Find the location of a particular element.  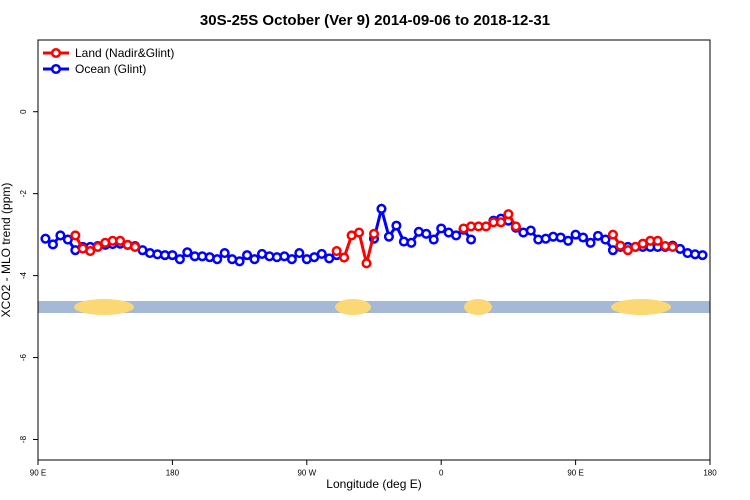

x-tick-label: 0 is located at coordinates (441, 473).